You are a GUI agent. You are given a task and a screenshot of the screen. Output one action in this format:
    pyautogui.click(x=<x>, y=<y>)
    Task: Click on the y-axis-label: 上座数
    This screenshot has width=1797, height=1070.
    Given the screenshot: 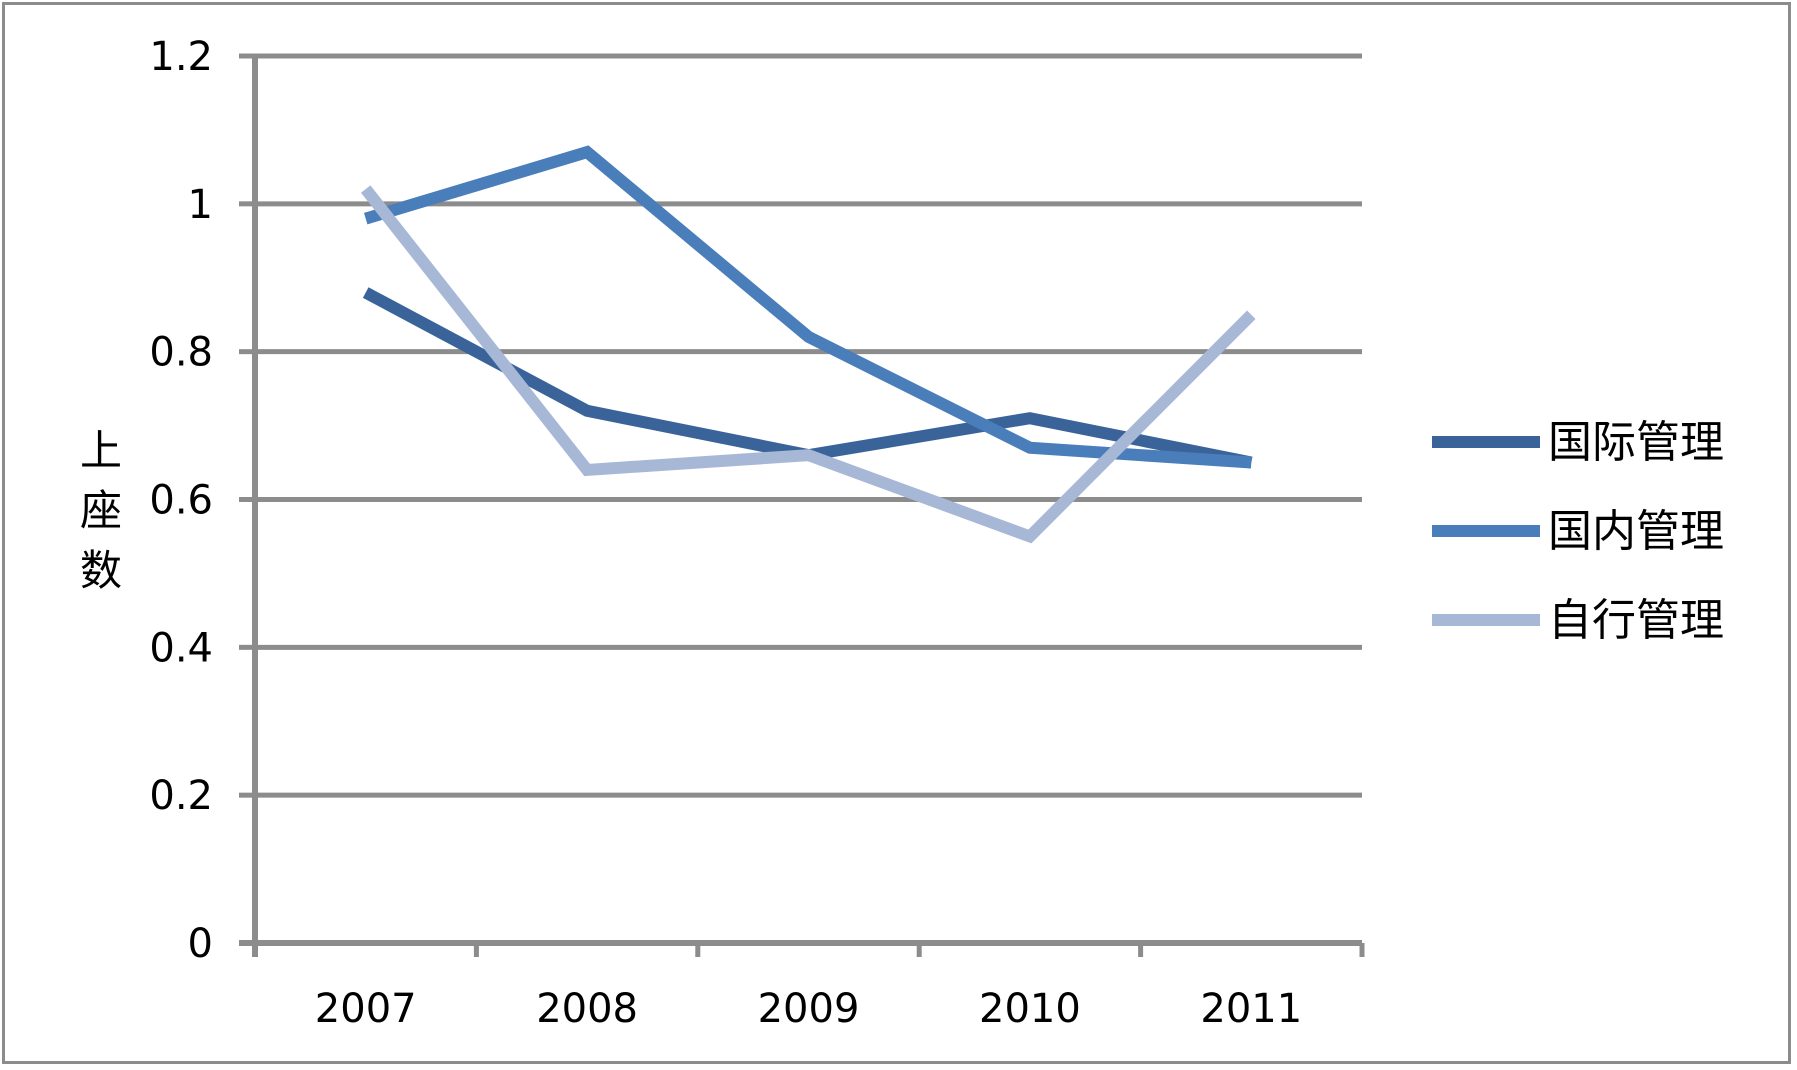 What is the action you would take?
    pyautogui.click(x=101, y=510)
    